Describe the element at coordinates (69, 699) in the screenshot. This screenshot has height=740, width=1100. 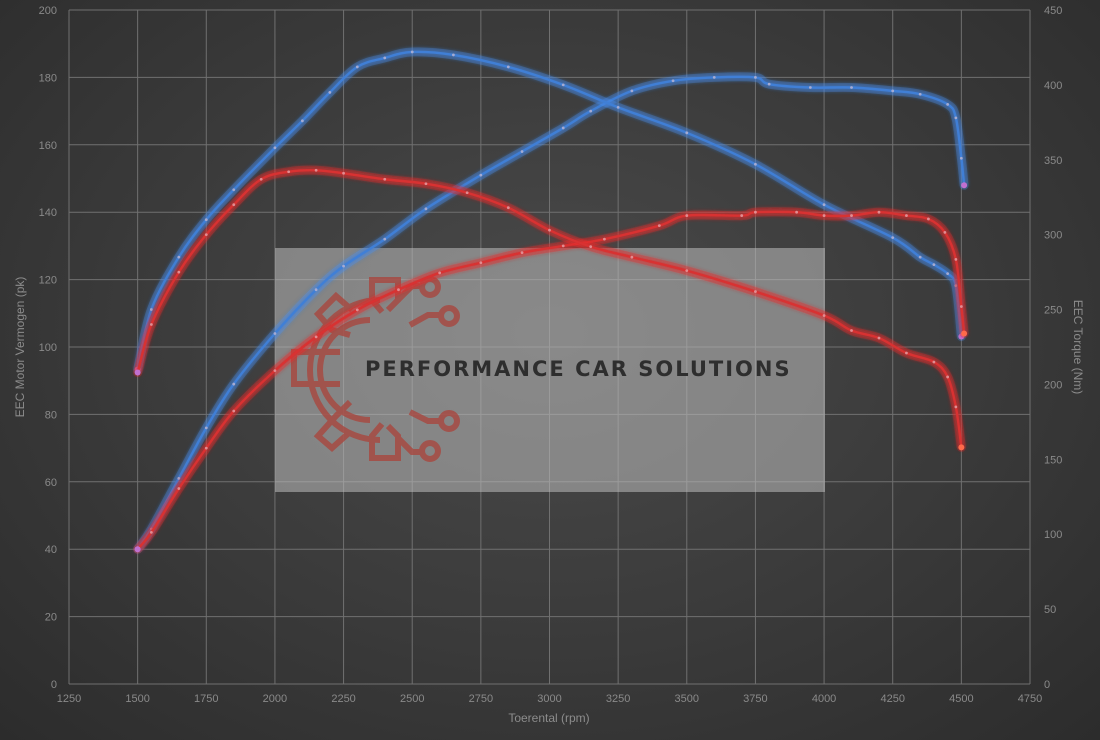
I see `x-tick-label: 1250` at that location.